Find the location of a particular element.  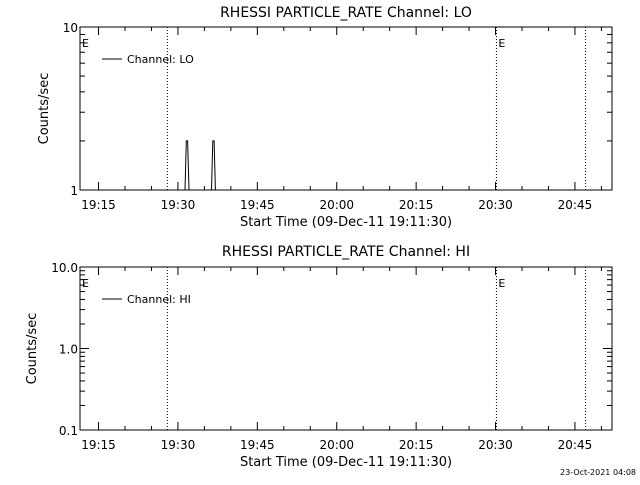

chart-title: RHESSI PARTICLE_RATE Channel: LO is located at coordinates (346, 13).